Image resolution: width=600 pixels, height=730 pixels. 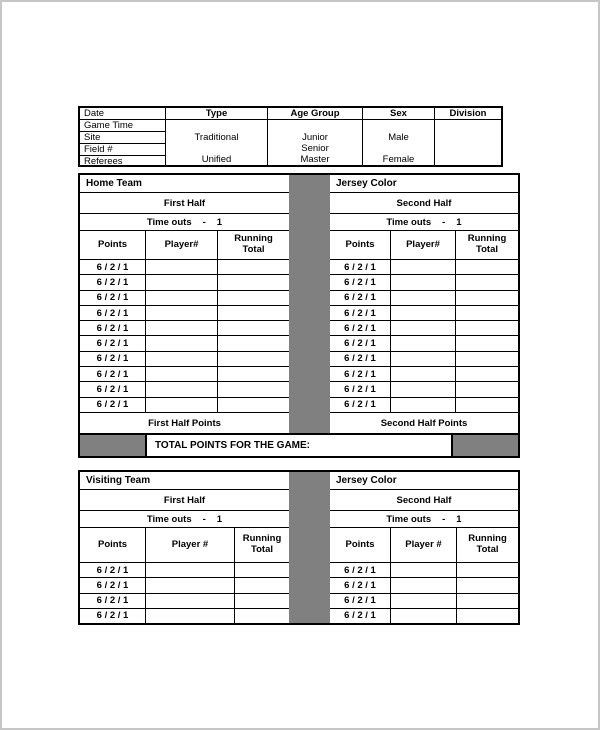 I want to click on total-points-row: TOTAL POINTS FOR THE GAME:, so click(x=299, y=444).